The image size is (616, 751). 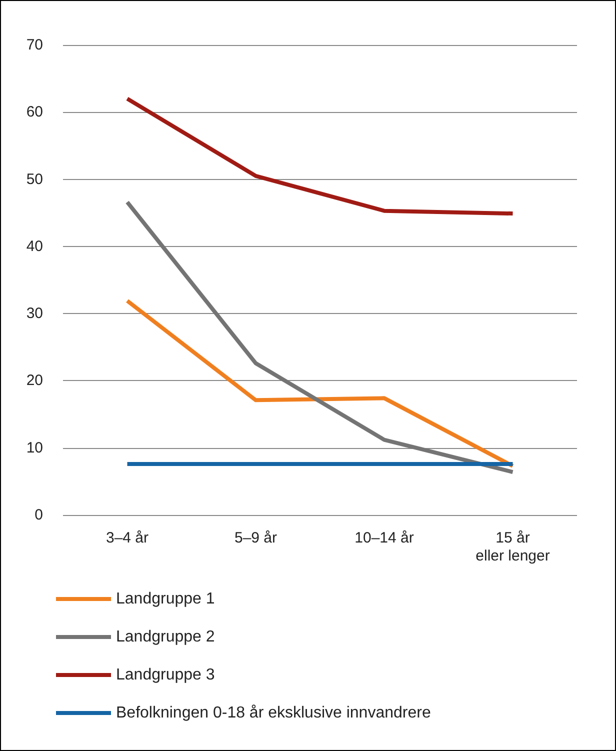 I want to click on legend-label: Landgruppe 2, so click(x=165, y=637).